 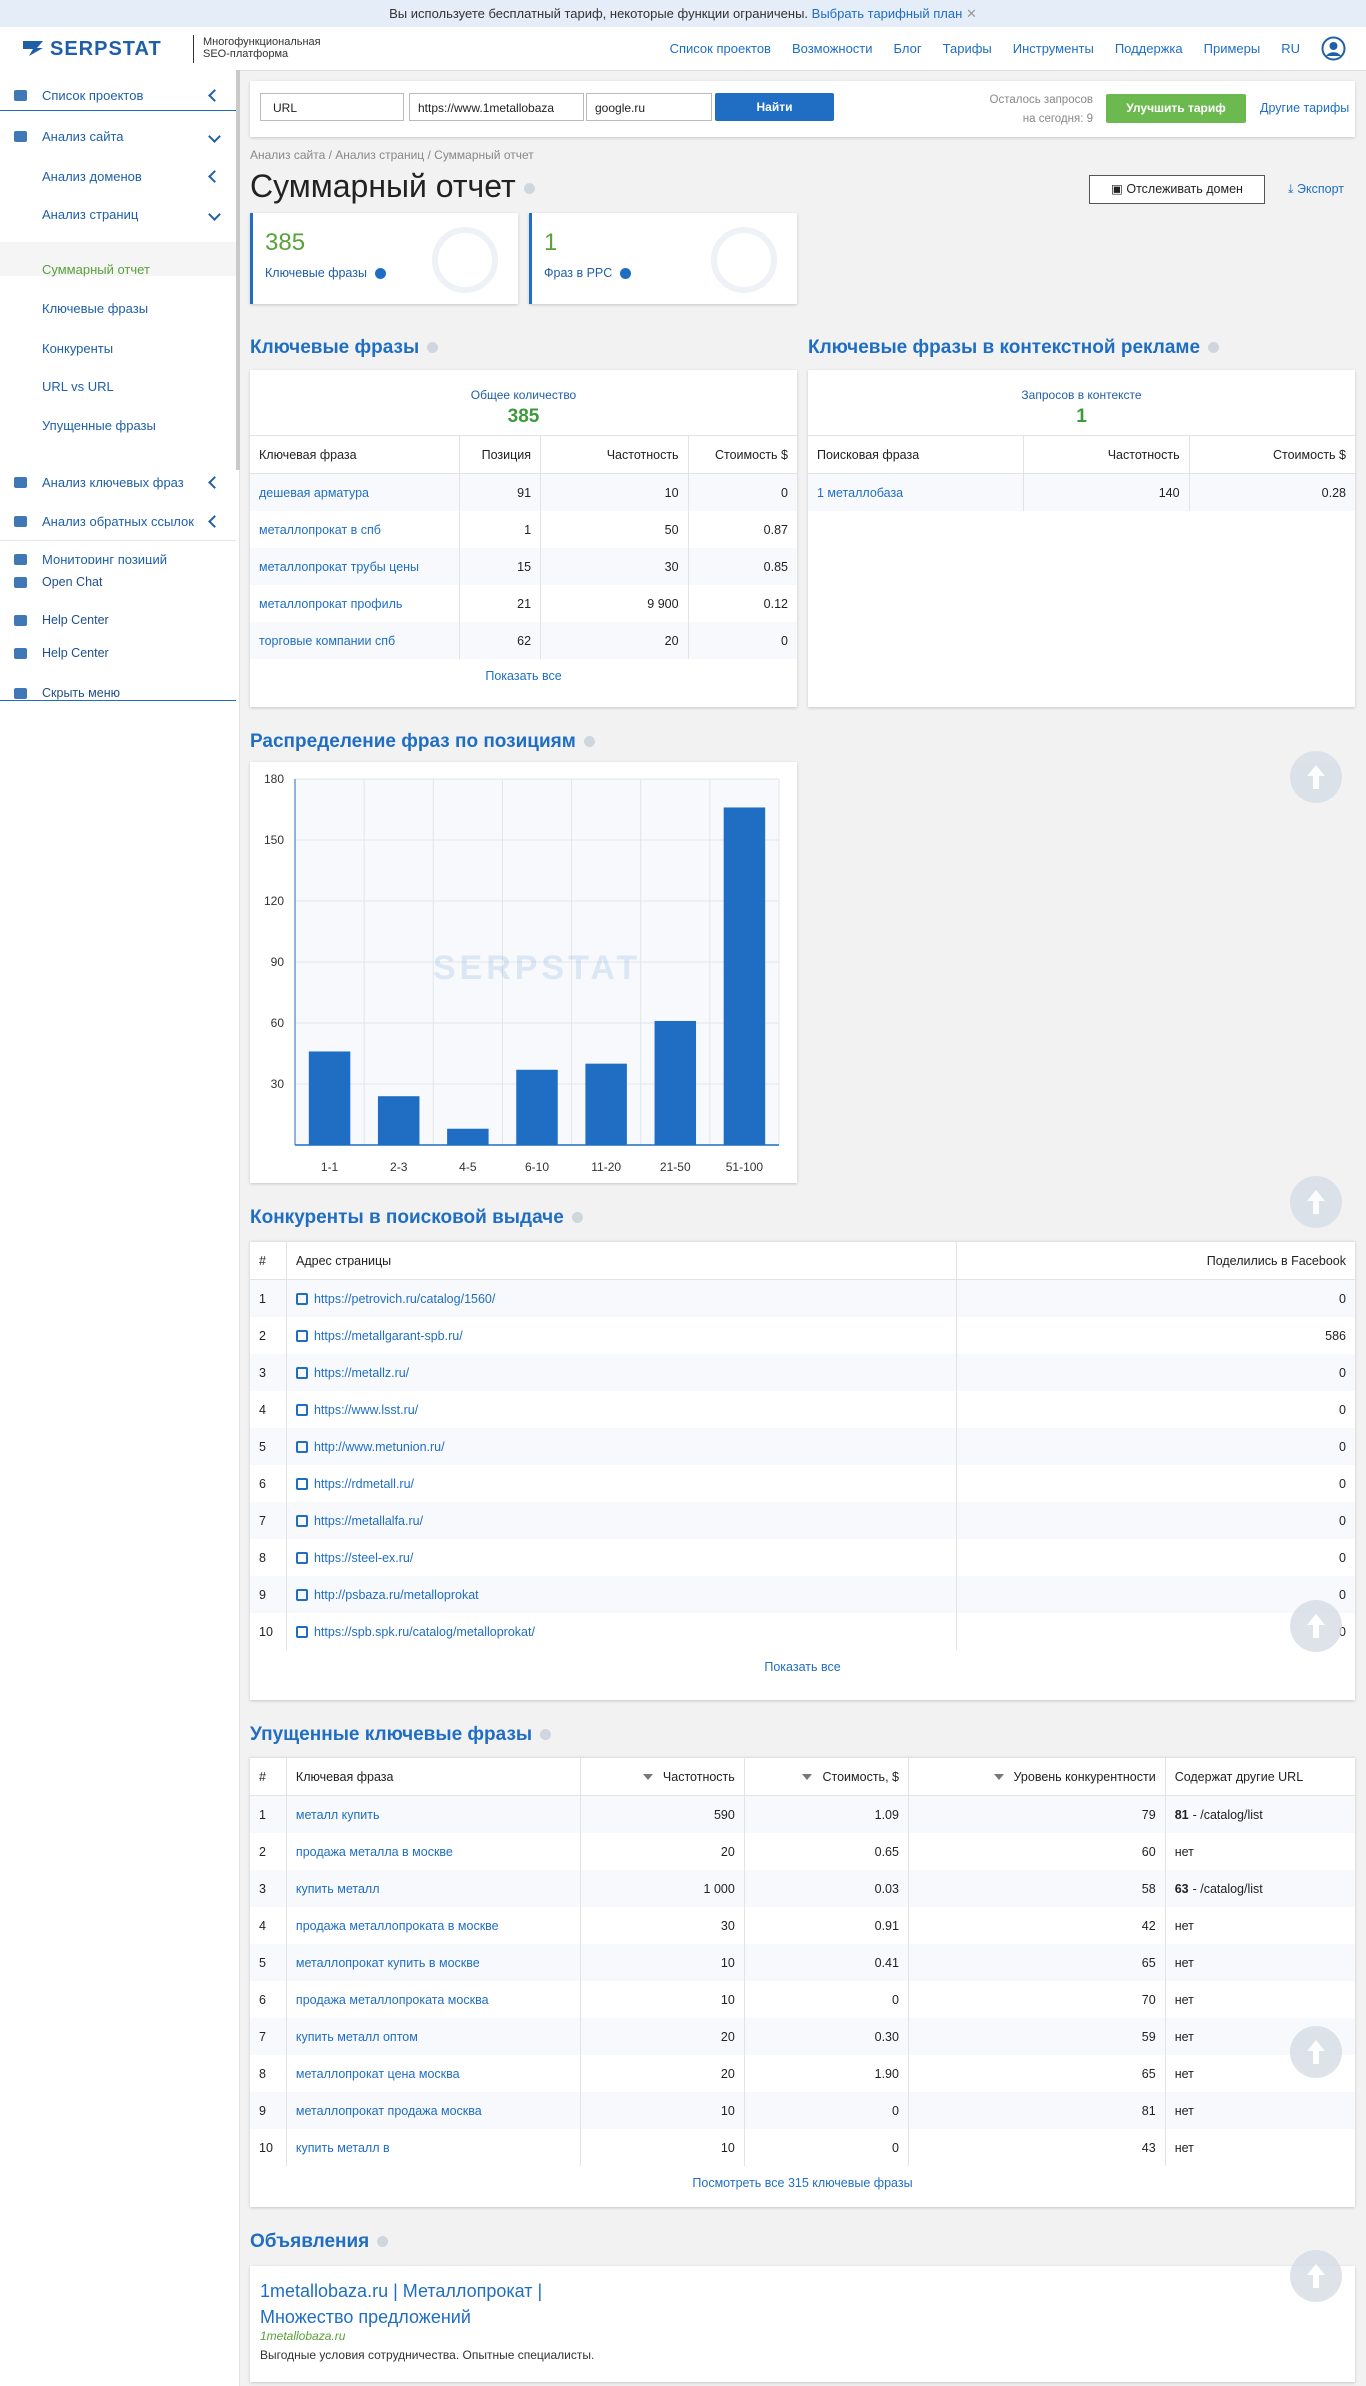 What do you see at coordinates (1333, 48) in the screenshot?
I see `avatar` at bounding box center [1333, 48].